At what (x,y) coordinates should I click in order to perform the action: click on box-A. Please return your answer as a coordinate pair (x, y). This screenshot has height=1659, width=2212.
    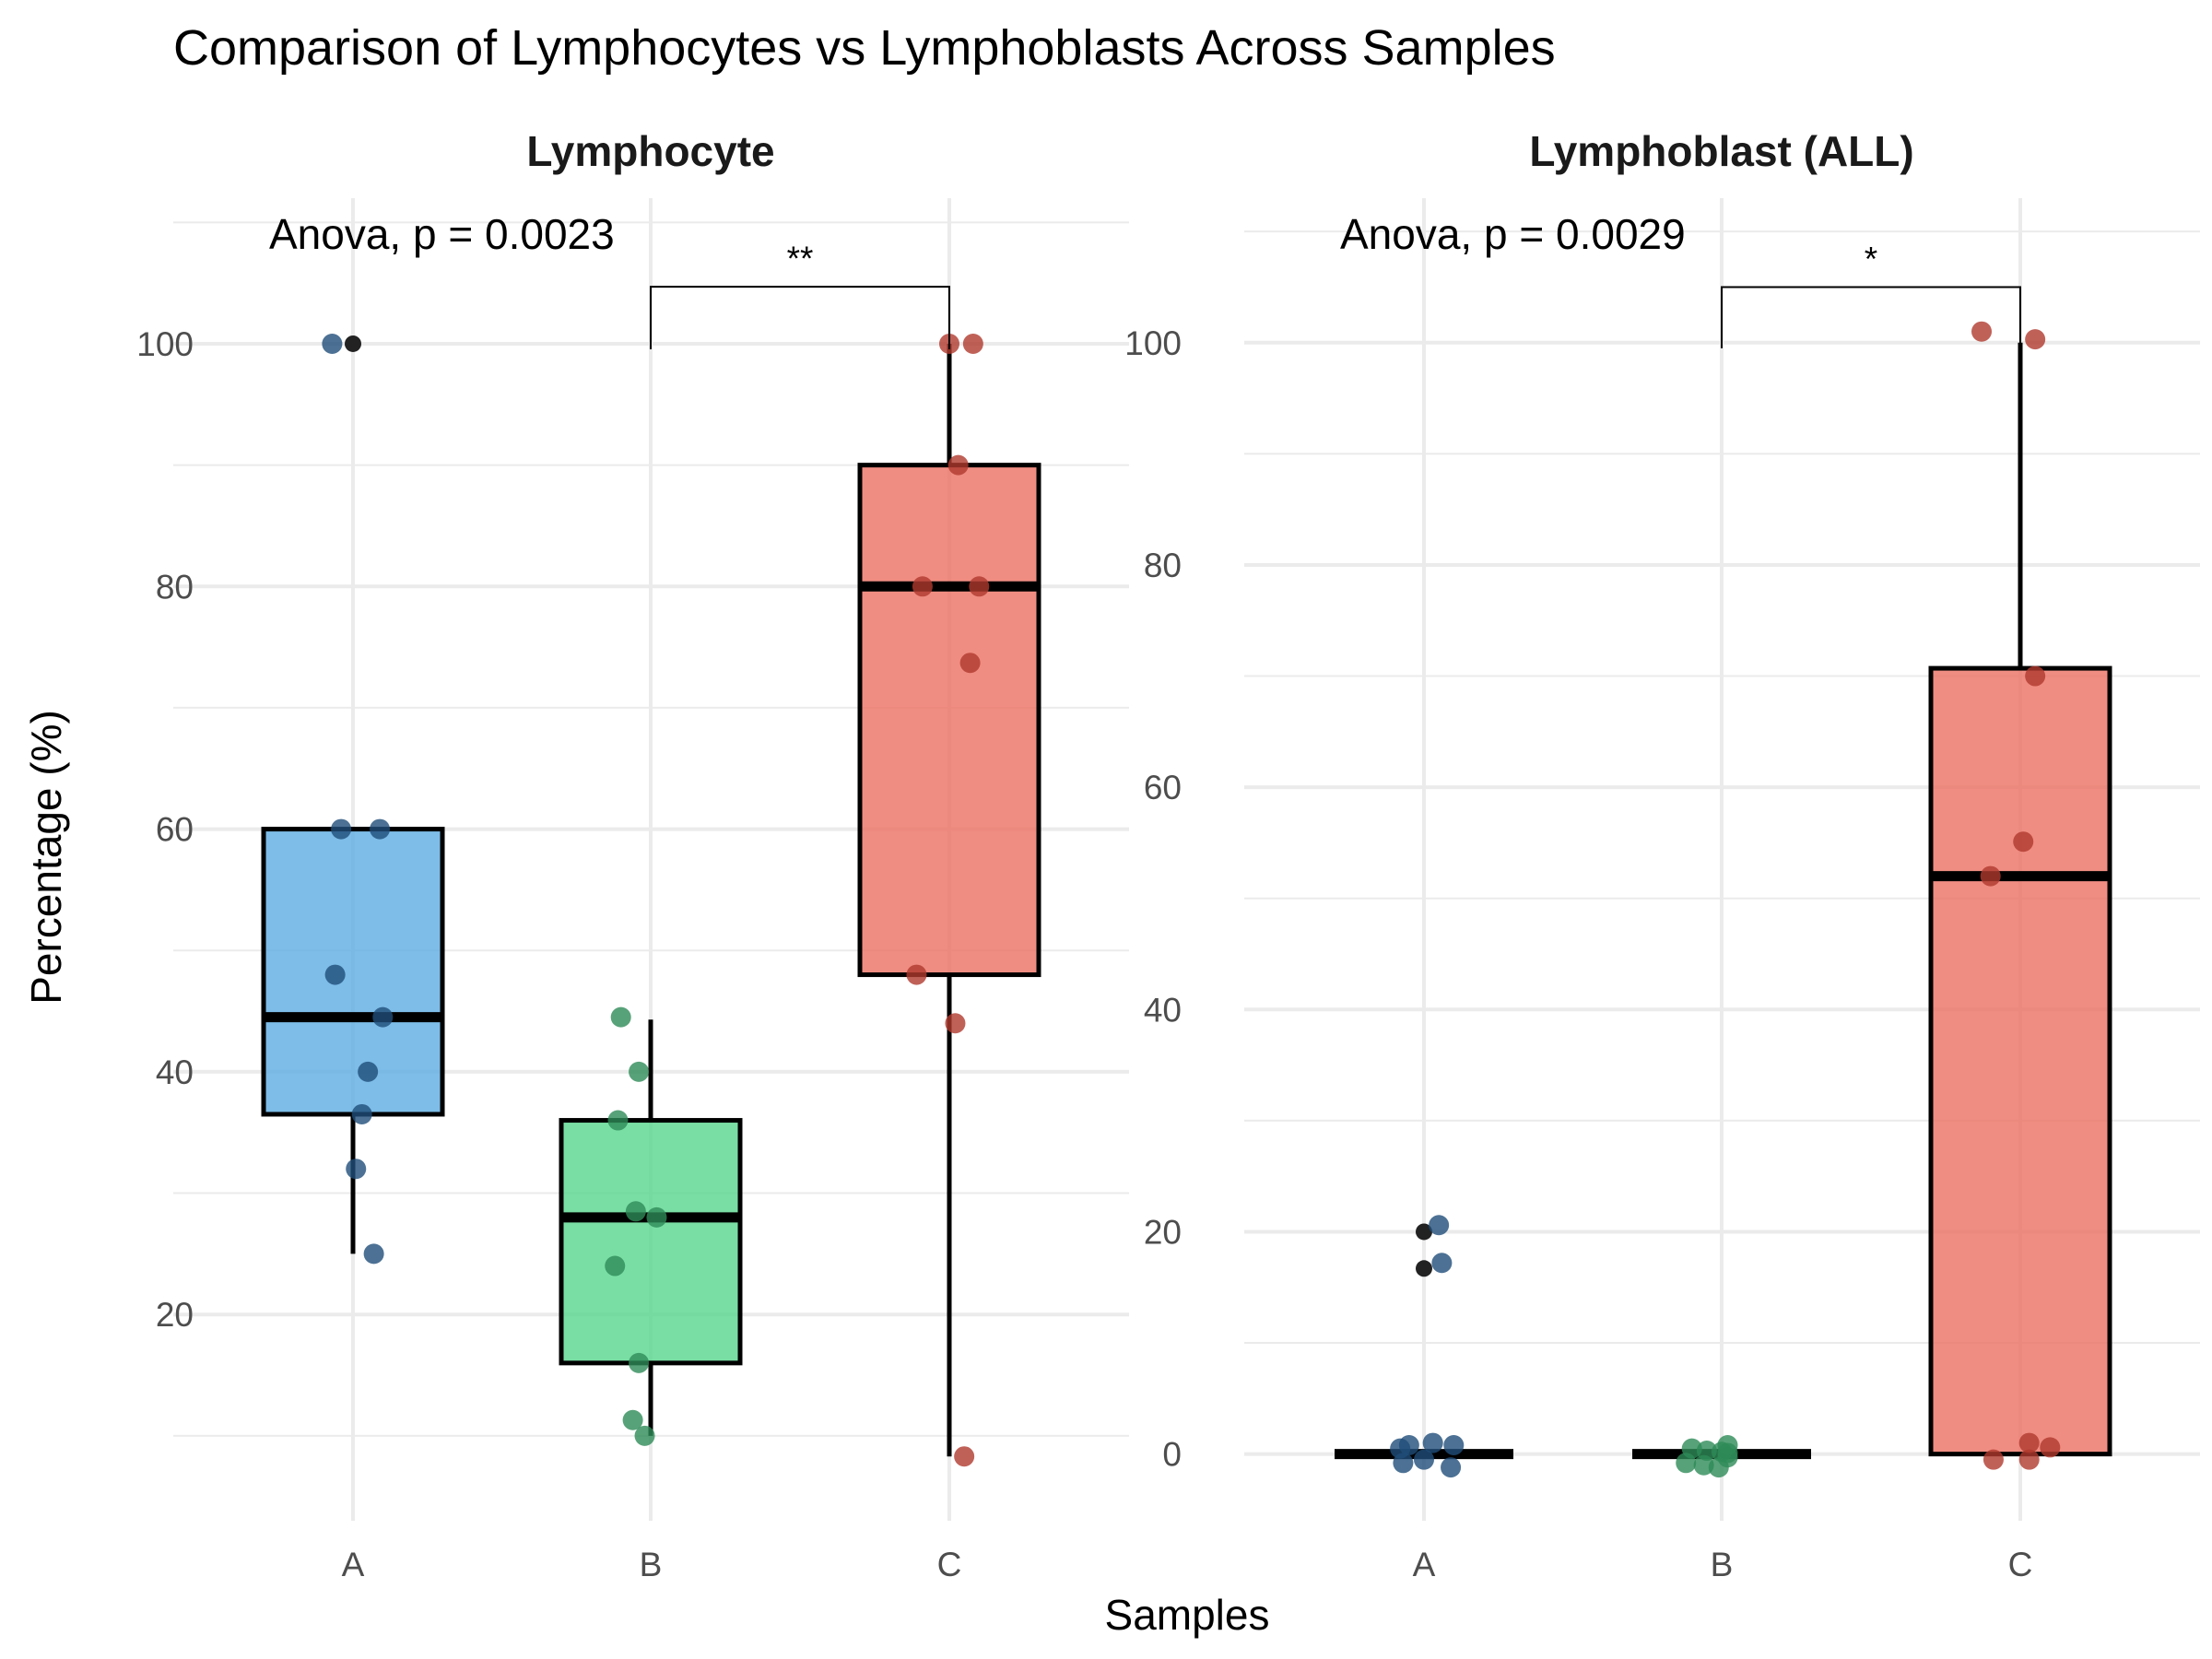
    Looking at the image, I should click on (353, 972).